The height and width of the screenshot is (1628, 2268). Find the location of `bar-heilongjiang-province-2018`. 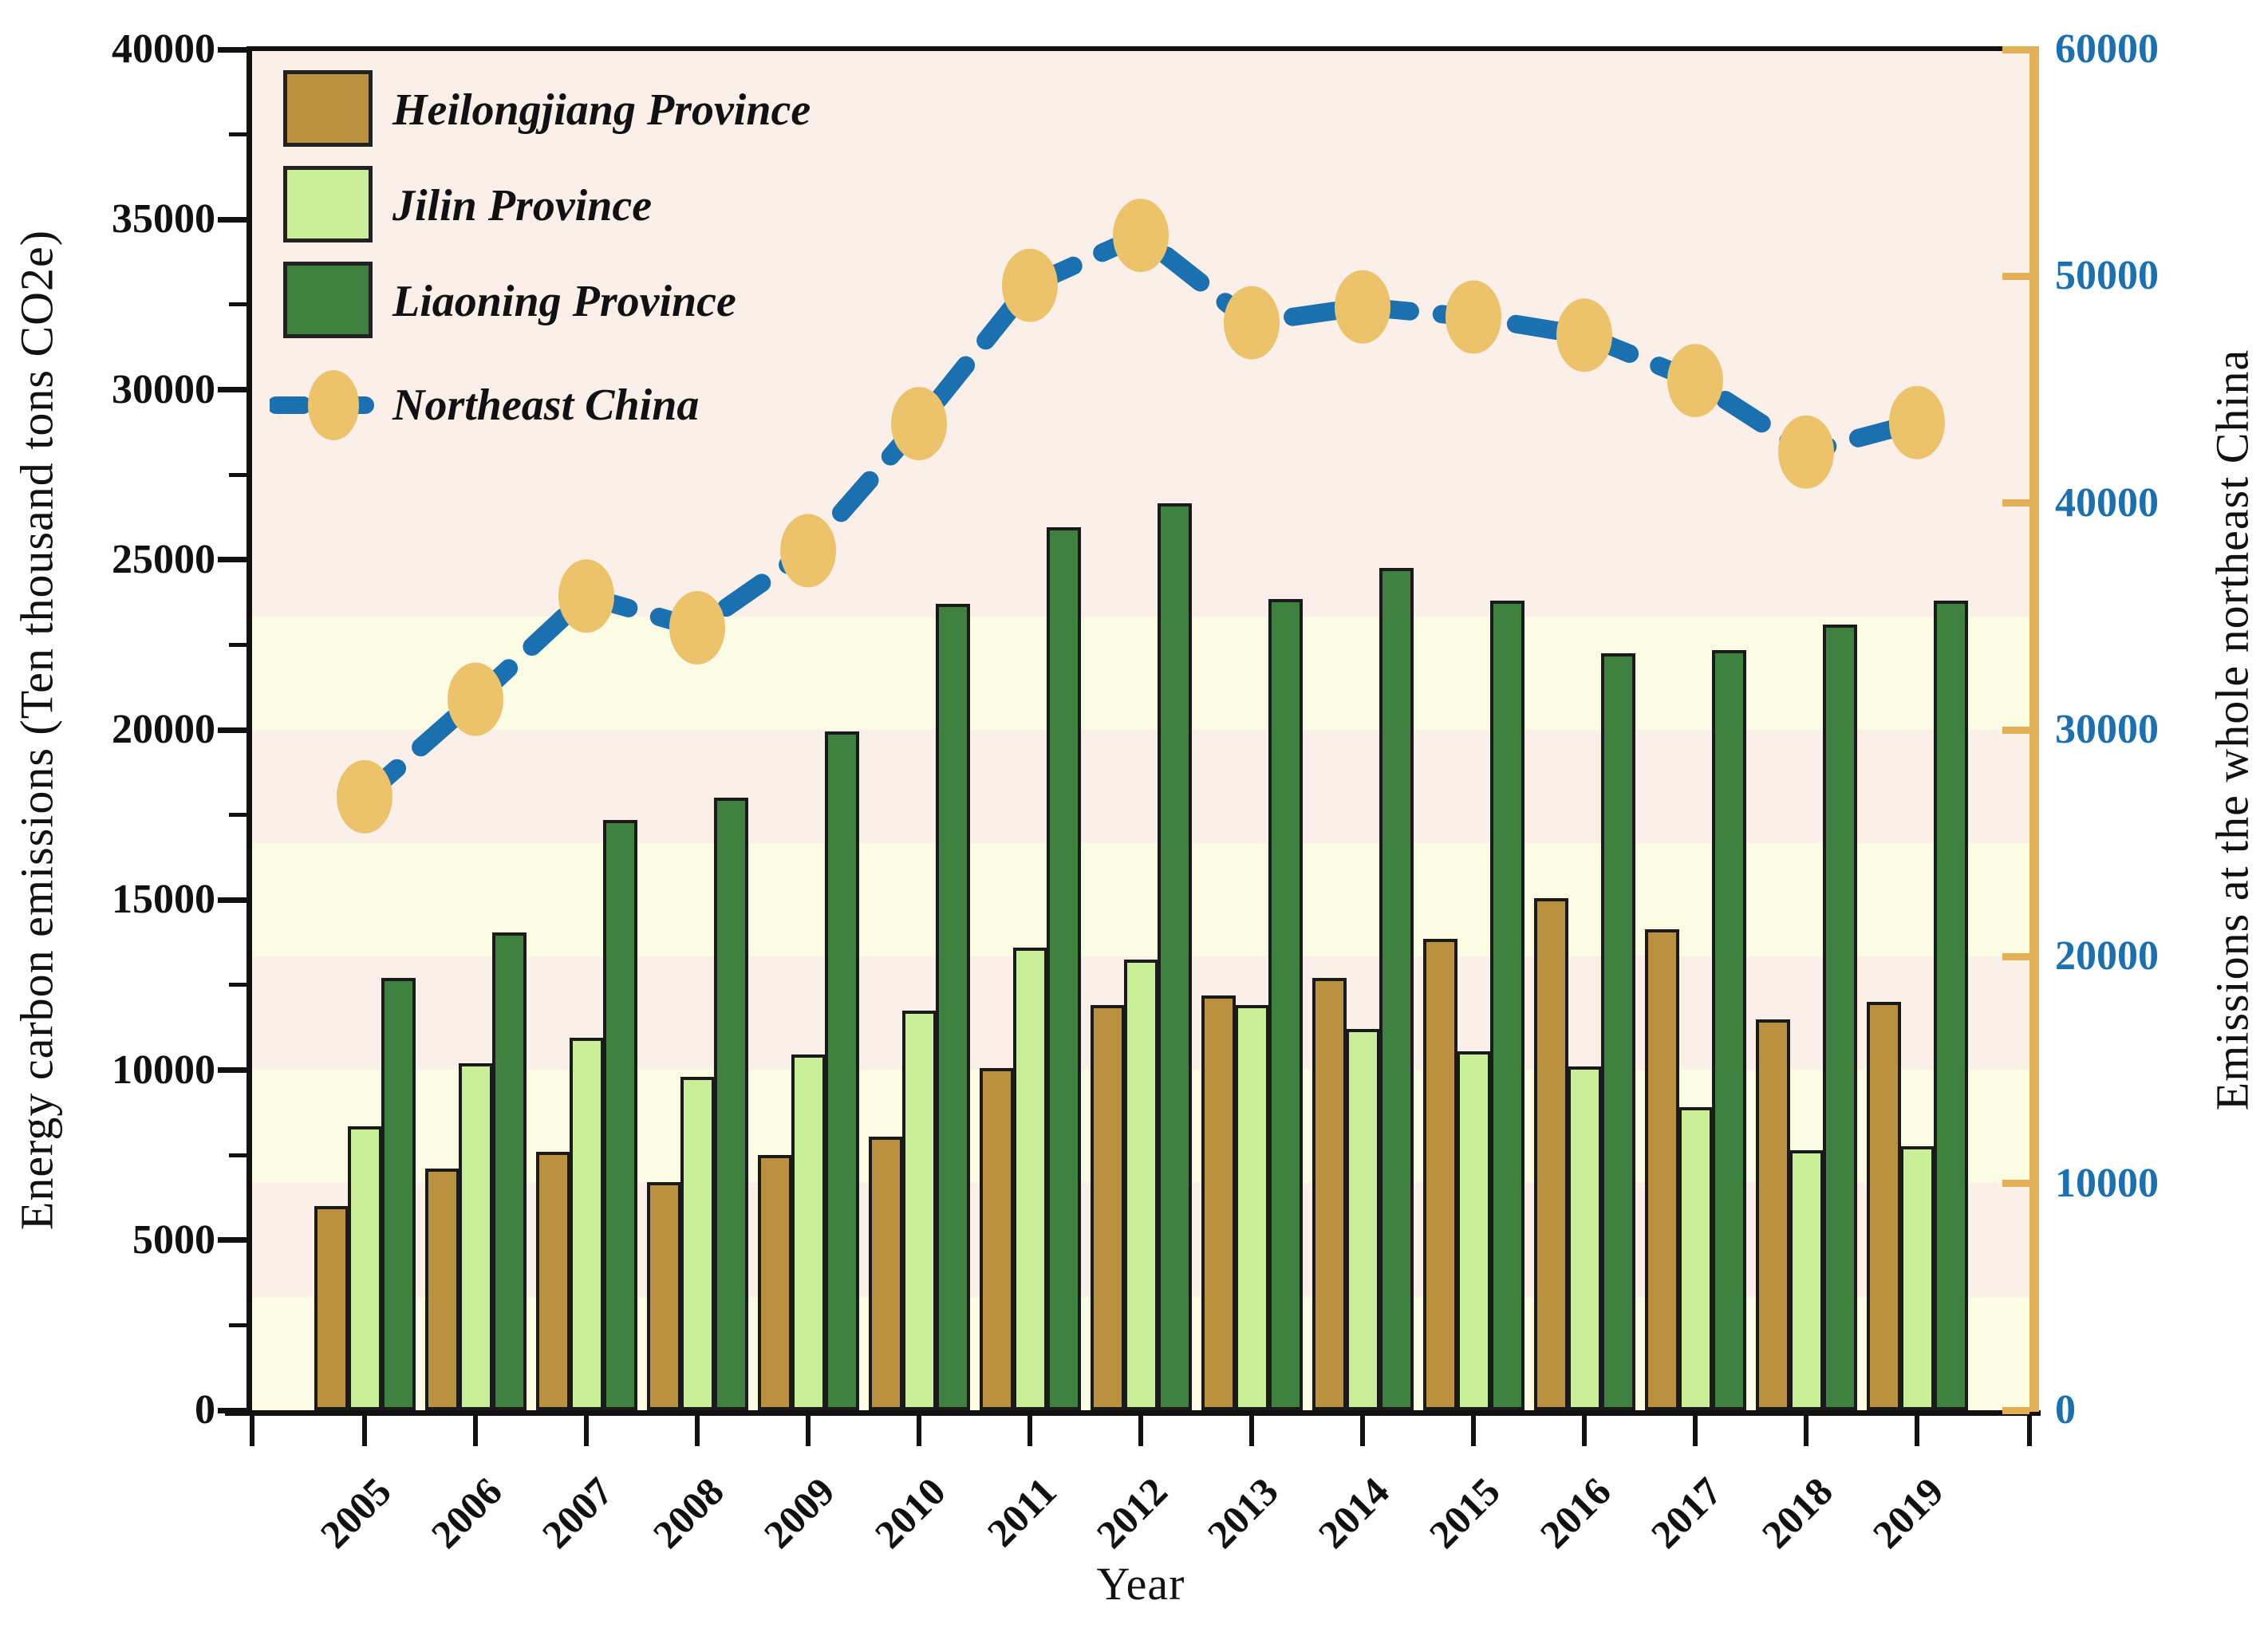

bar-heilongjiang-province-2018 is located at coordinates (1773, 1214).